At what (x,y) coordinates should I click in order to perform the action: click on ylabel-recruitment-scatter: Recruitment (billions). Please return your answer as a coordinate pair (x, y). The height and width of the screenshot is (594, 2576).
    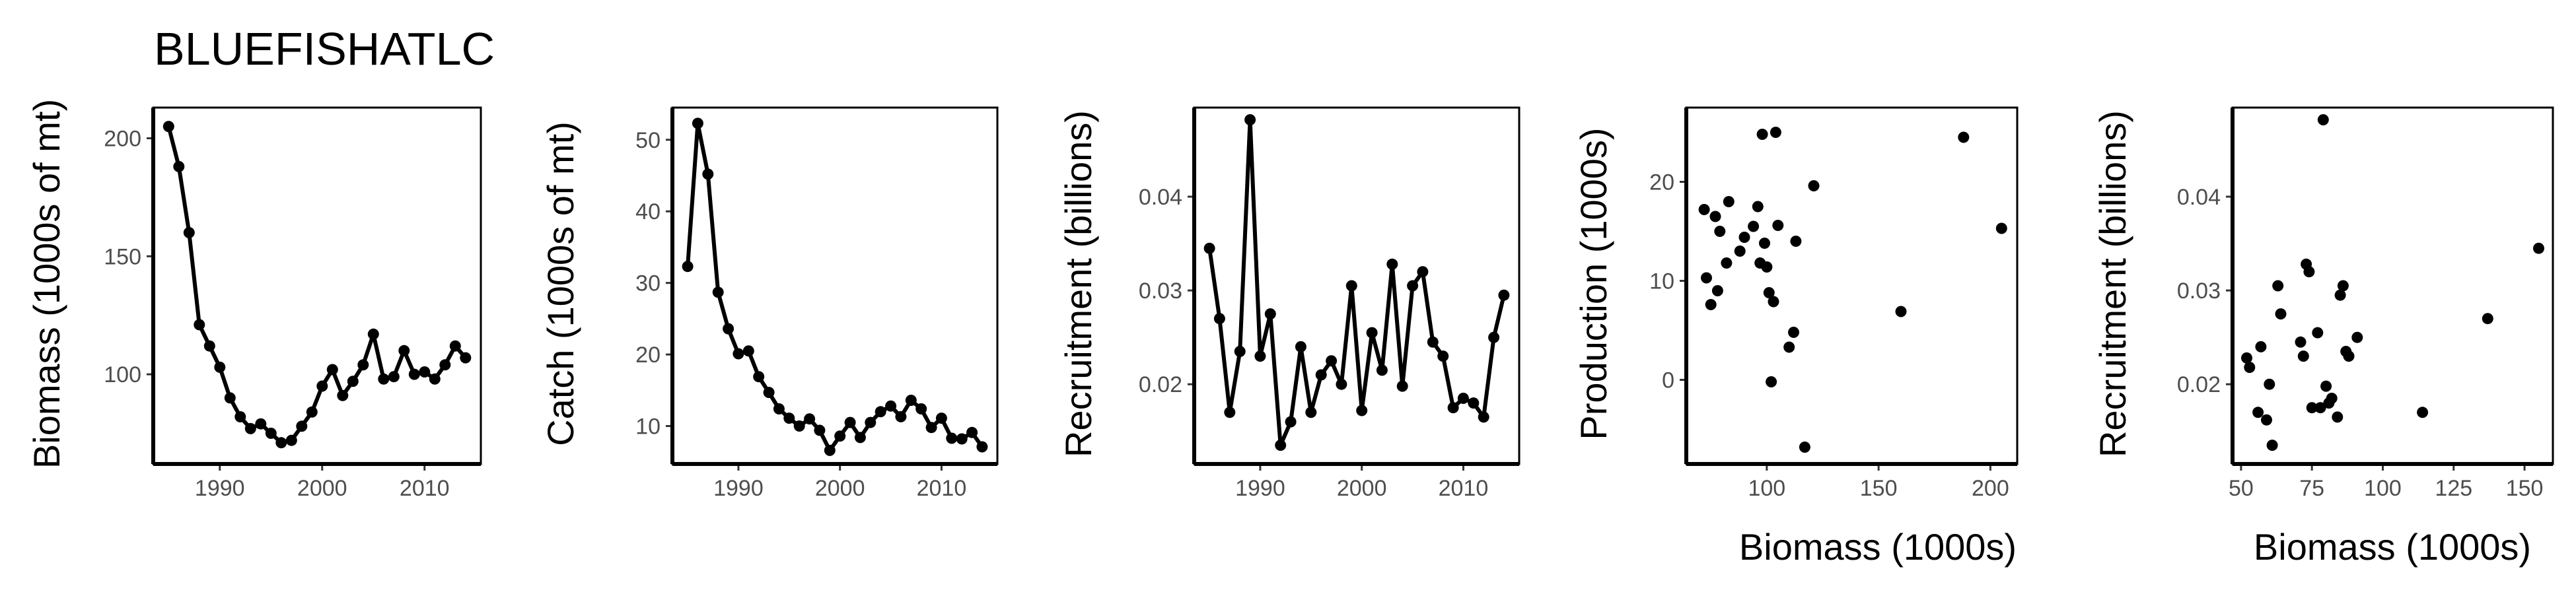
    Looking at the image, I should click on (2113, 283).